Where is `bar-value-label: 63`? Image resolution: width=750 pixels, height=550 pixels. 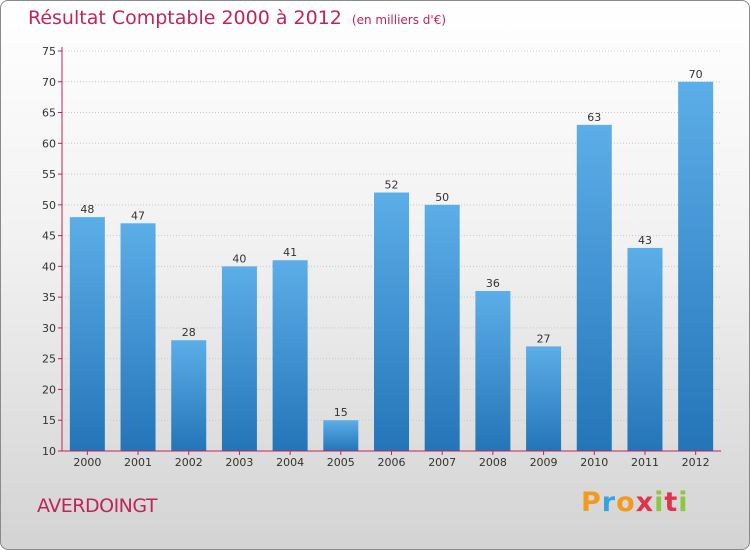 bar-value-label: 63 is located at coordinates (594, 117).